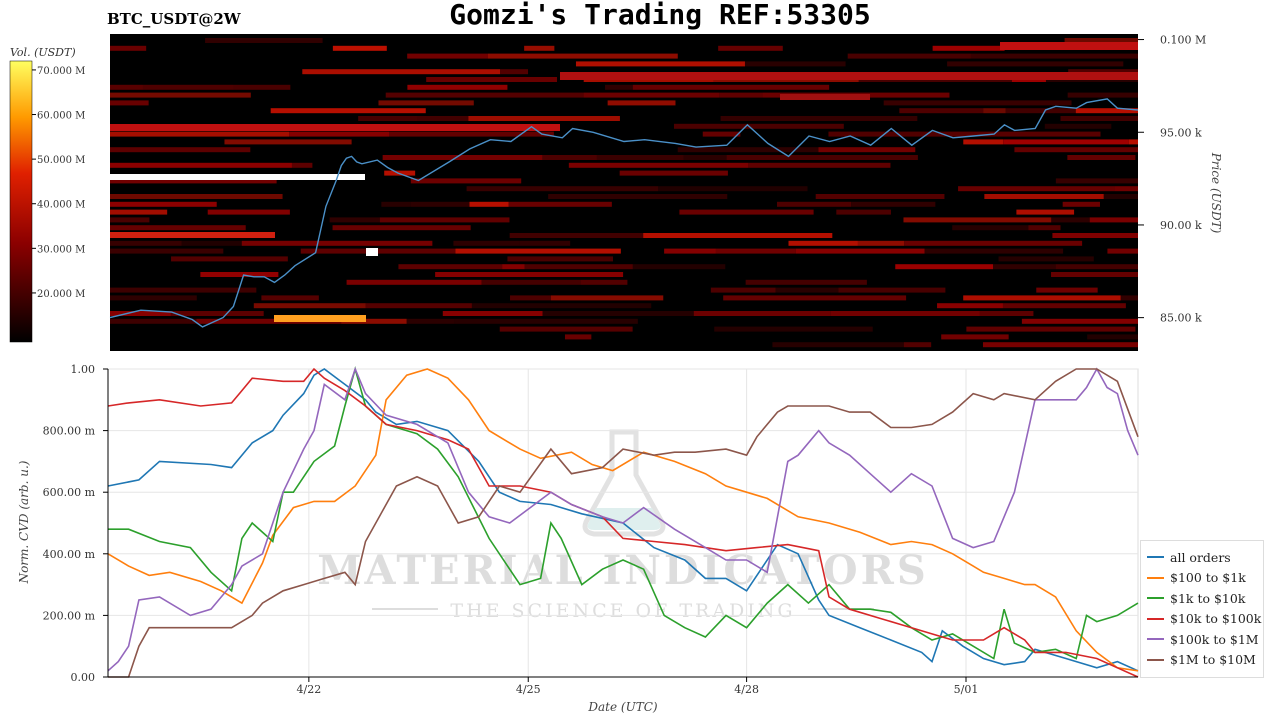  I want to click on heatmap-ylabel: Price (USDT), so click(1216, 193).